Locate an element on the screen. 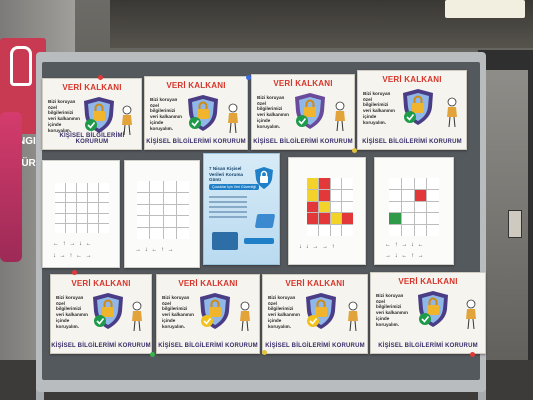  worksheet-1: ← ↑ → ↓ ← ↓ → ↑ ← → is located at coordinates (81, 214).